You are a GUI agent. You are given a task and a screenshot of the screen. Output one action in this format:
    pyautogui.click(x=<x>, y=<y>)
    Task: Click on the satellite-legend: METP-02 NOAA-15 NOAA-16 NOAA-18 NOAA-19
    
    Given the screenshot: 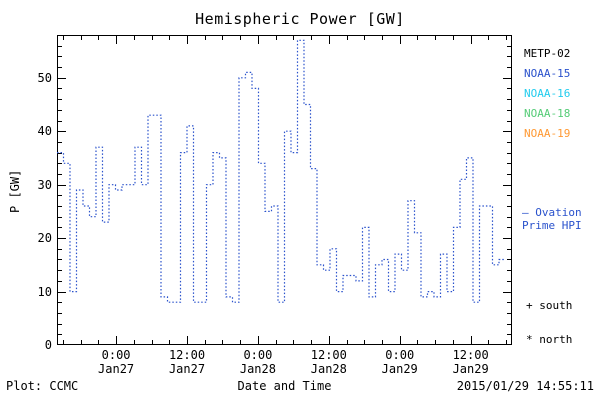 What is the action you would take?
    pyautogui.click(x=547, y=94)
    